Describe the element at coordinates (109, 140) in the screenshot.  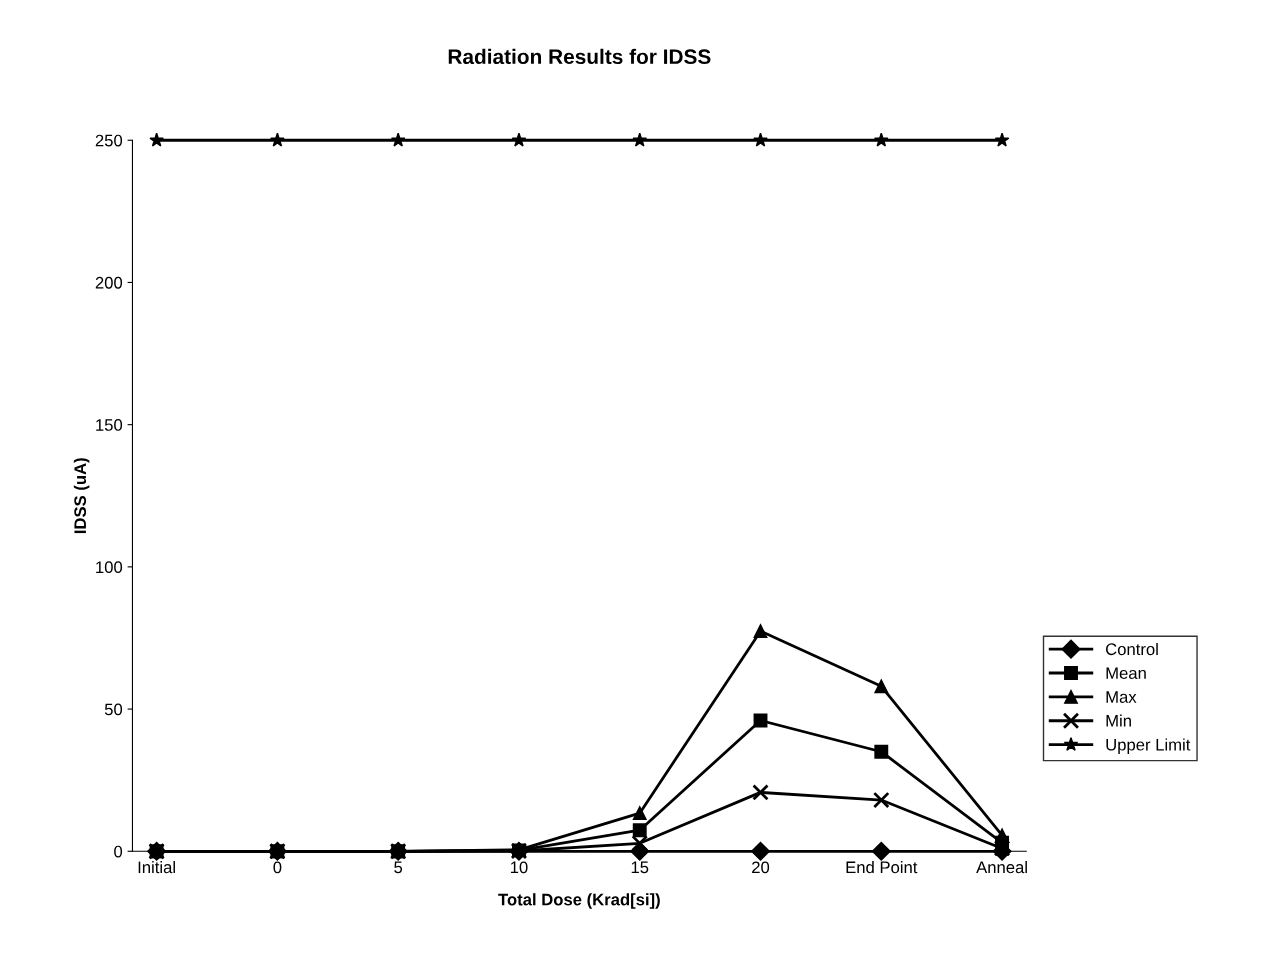
I see `y-tick-label: 250` at that location.